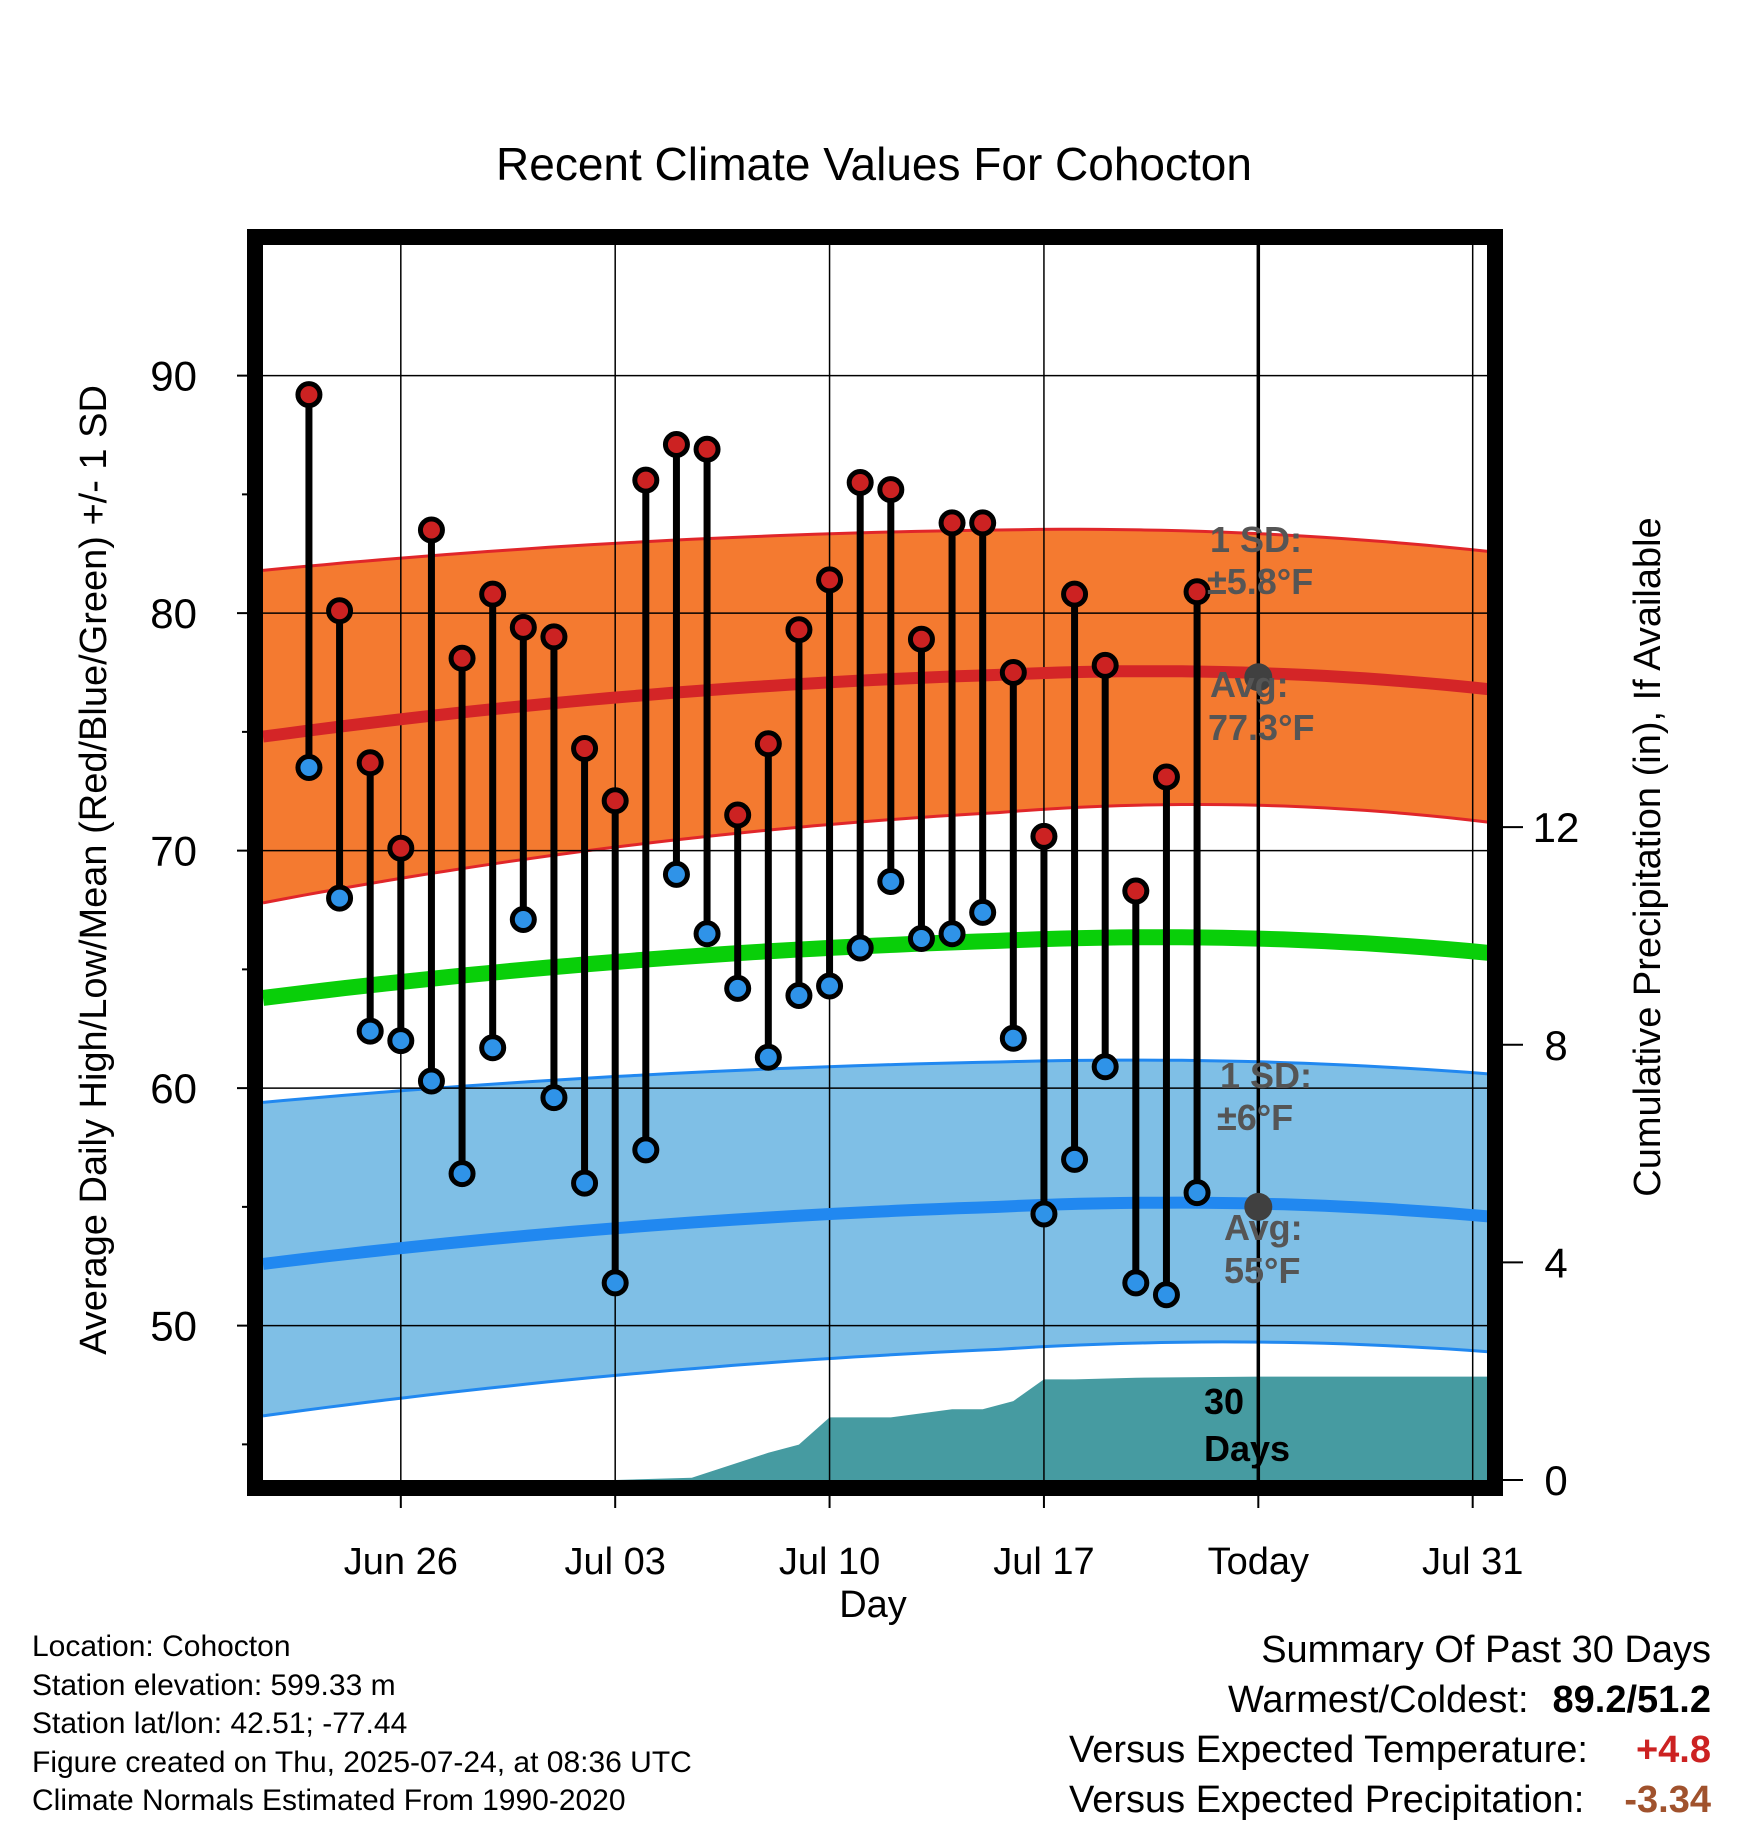  What do you see at coordinates (1555, 1480) in the screenshot?
I see `right-y-tick-label: 0` at bounding box center [1555, 1480].